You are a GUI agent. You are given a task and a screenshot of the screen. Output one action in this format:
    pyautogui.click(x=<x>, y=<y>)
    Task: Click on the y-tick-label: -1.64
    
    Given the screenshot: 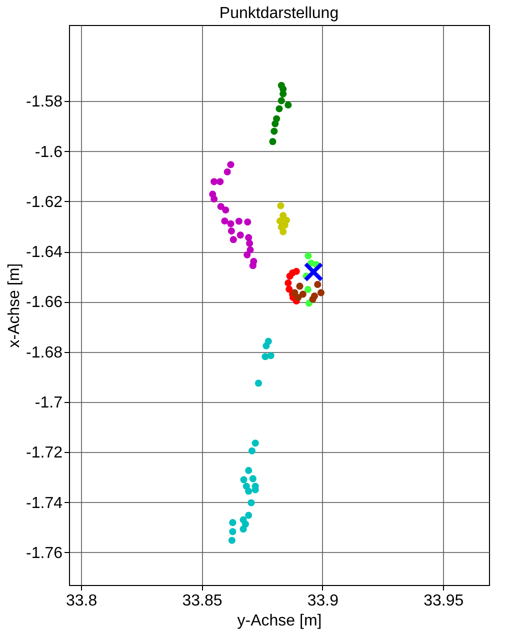 What is the action you would take?
    pyautogui.click(x=44, y=253)
    